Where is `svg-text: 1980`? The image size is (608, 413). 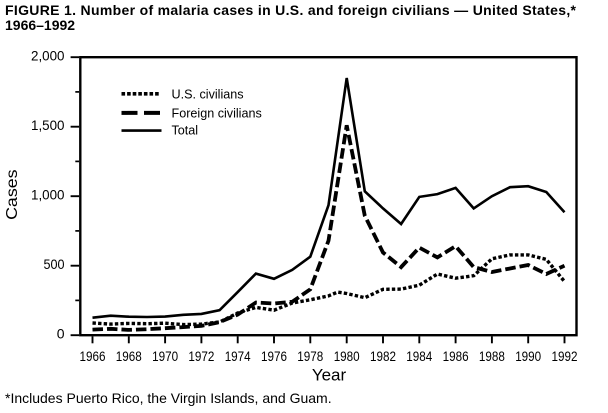 svg-text: 1980 is located at coordinates (347, 356).